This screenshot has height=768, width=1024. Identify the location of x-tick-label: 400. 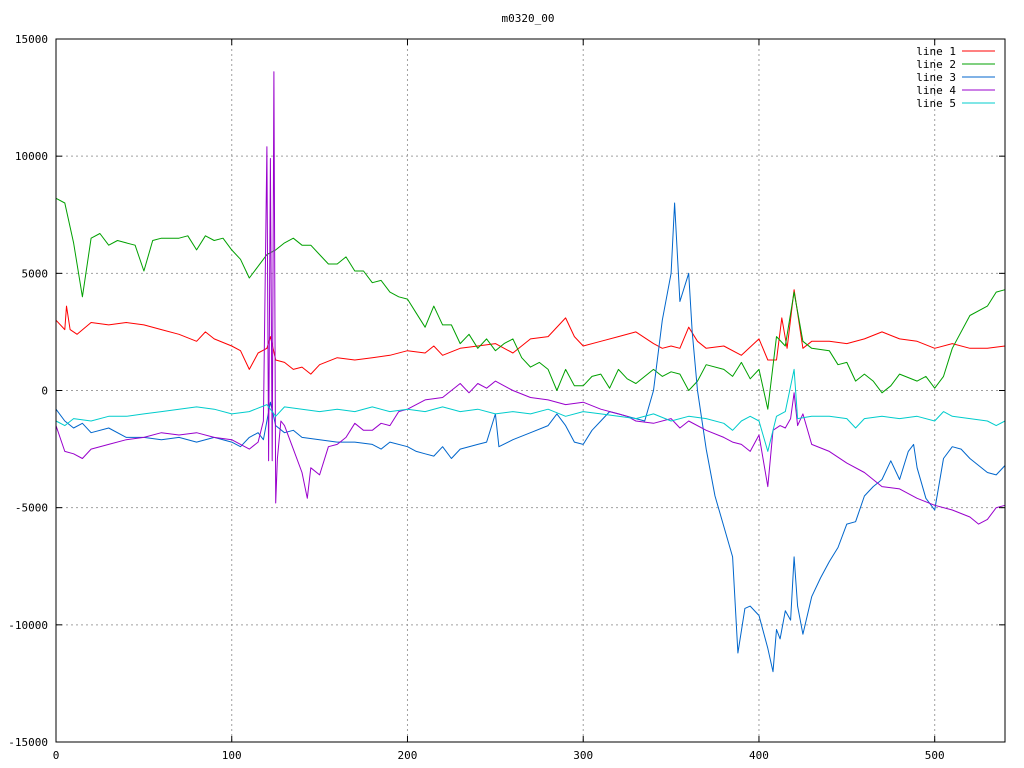
(759, 755).